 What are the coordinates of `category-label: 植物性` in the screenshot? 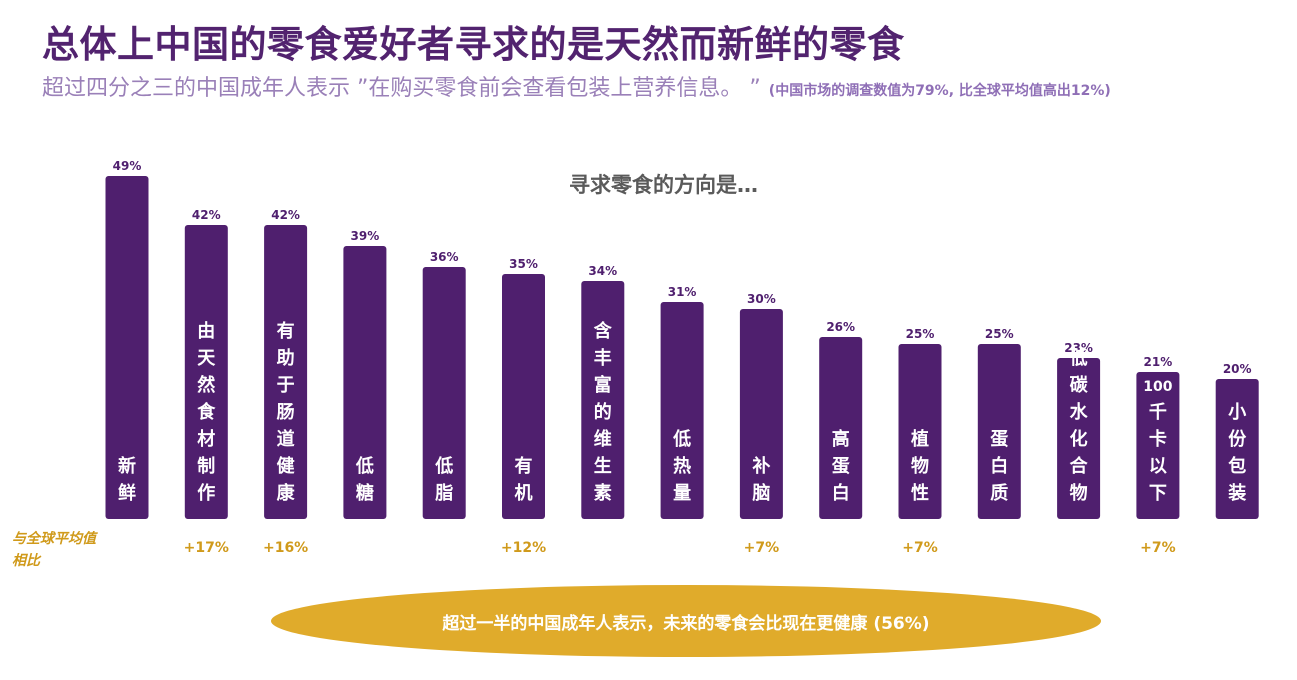 It's located at (920, 466).